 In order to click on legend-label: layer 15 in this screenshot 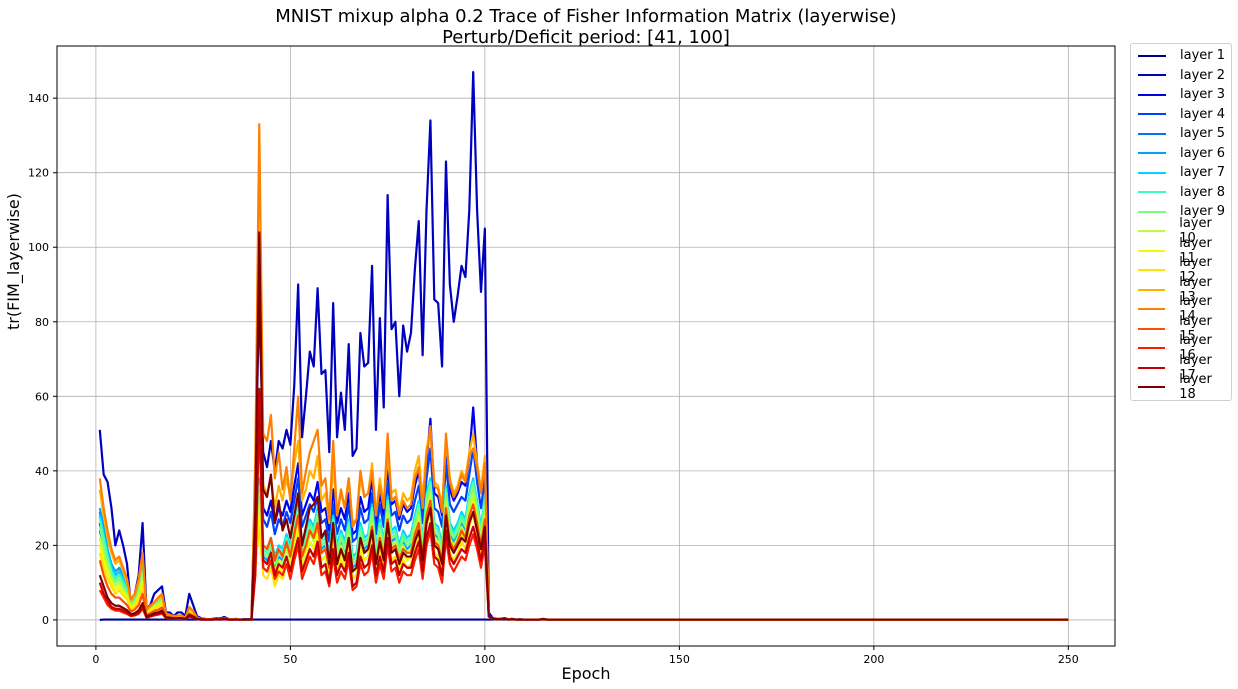, I will do `click(1195, 328)`.